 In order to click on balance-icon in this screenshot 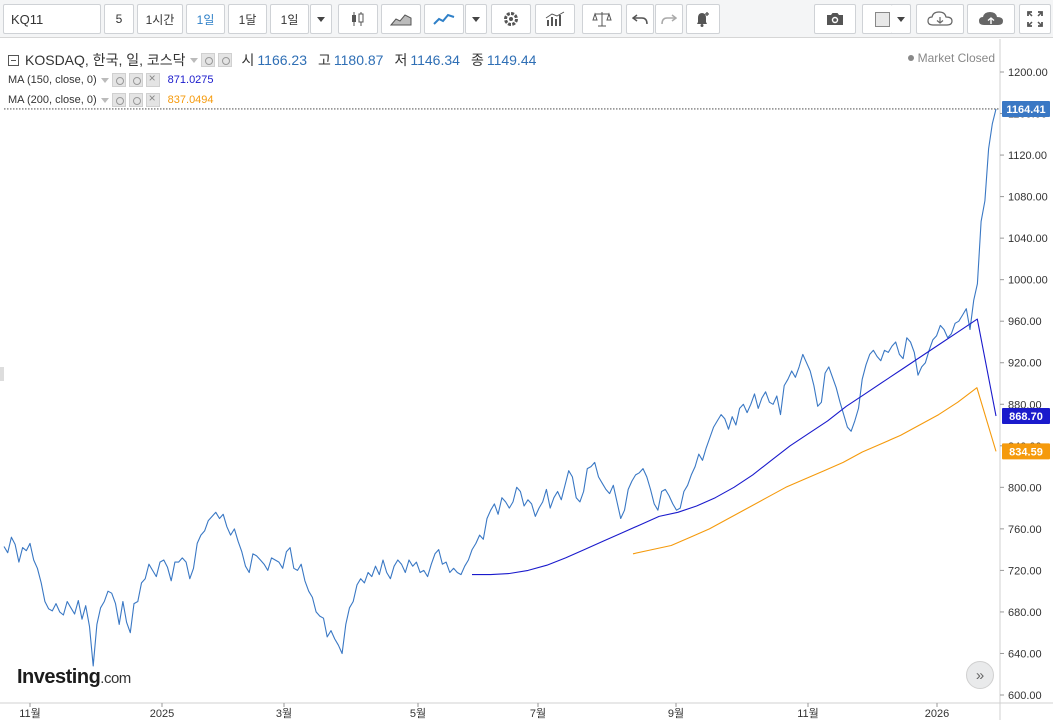, I will do `click(602, 19)`.